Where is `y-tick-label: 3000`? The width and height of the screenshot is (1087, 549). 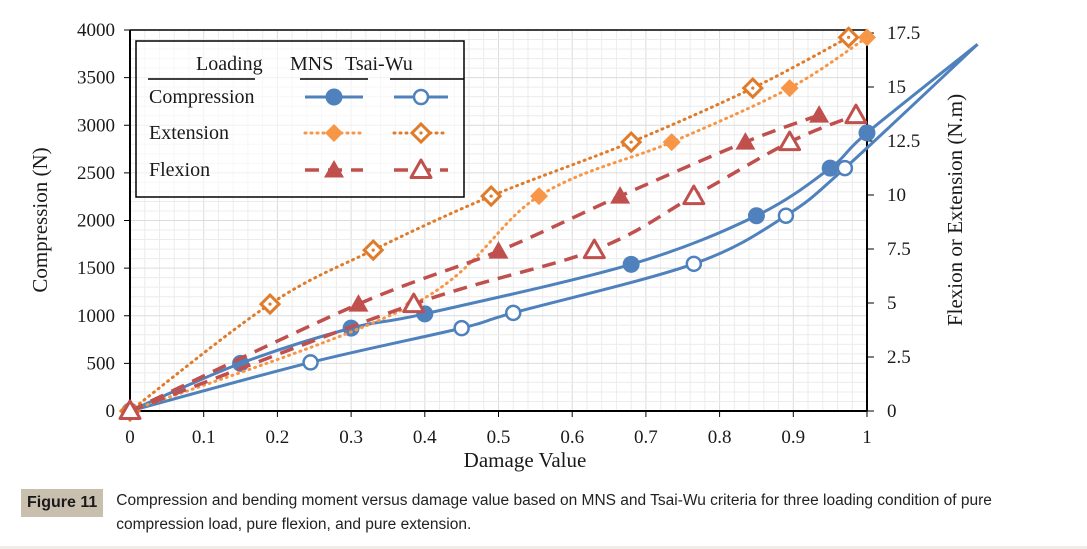
y-tick-label: 3000 is located at coordinates (96, 125).